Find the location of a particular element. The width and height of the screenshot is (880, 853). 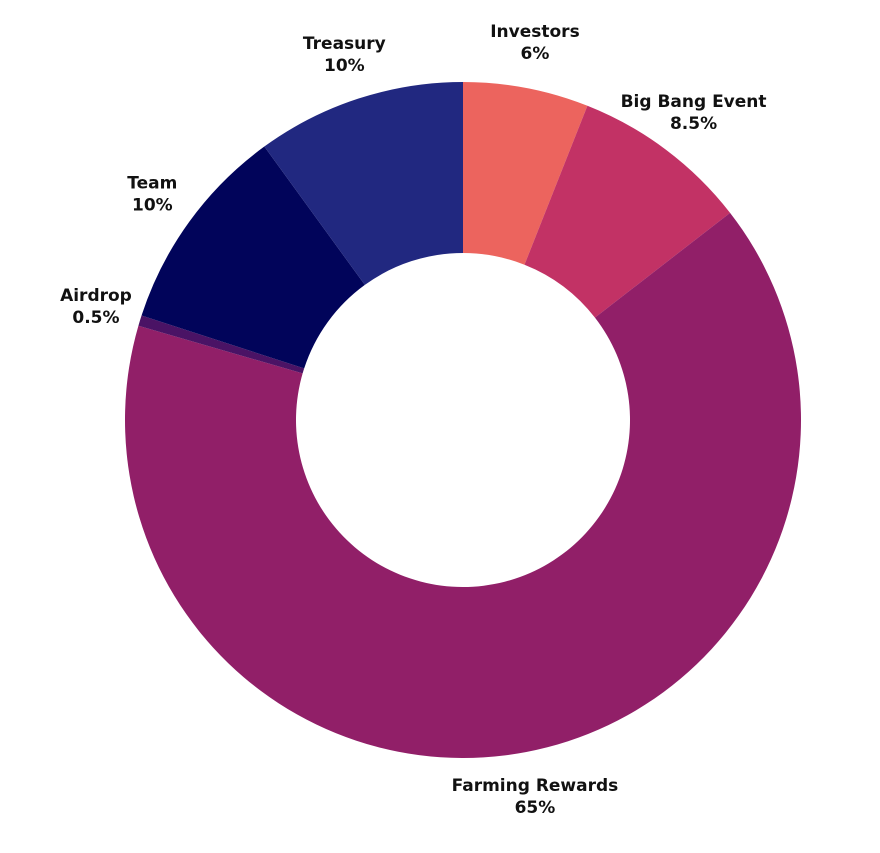

slice-value-team: 10% is located at coordinates (152, 205).